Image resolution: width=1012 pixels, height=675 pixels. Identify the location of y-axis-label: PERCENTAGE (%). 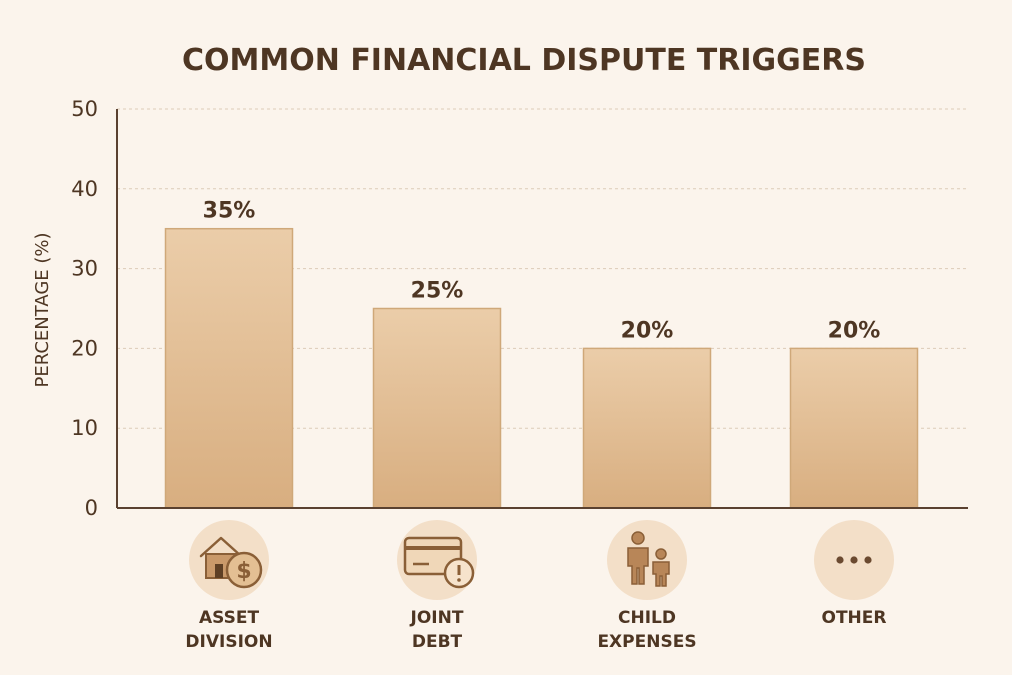
(42, 309).